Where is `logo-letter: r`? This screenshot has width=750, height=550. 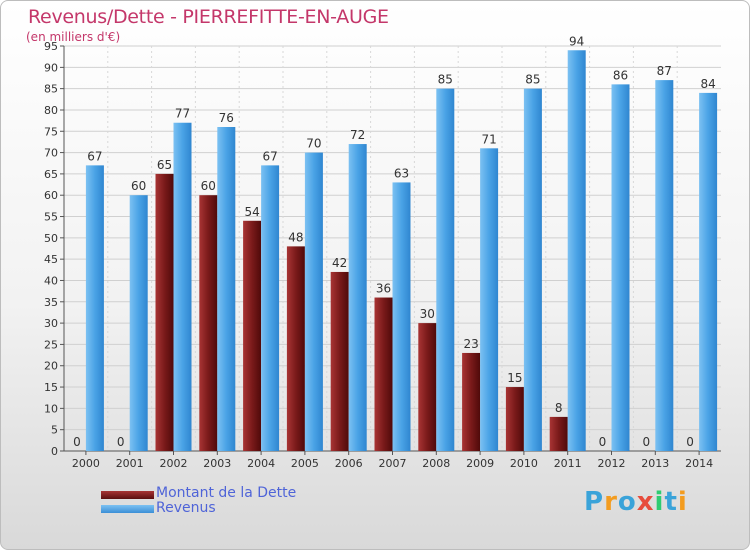 logo-letter: r is located at coordinates (611, 502).